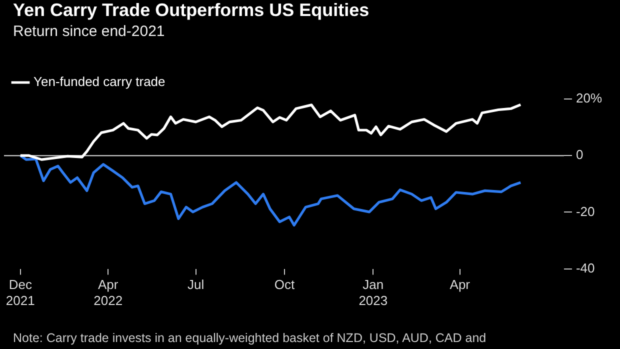 Image resolution: width=620 pixels, height=349 pixels. Describe the element at coordinates (195, 284) in the screenshot. I see `x-tick-label: Jul` at that location.